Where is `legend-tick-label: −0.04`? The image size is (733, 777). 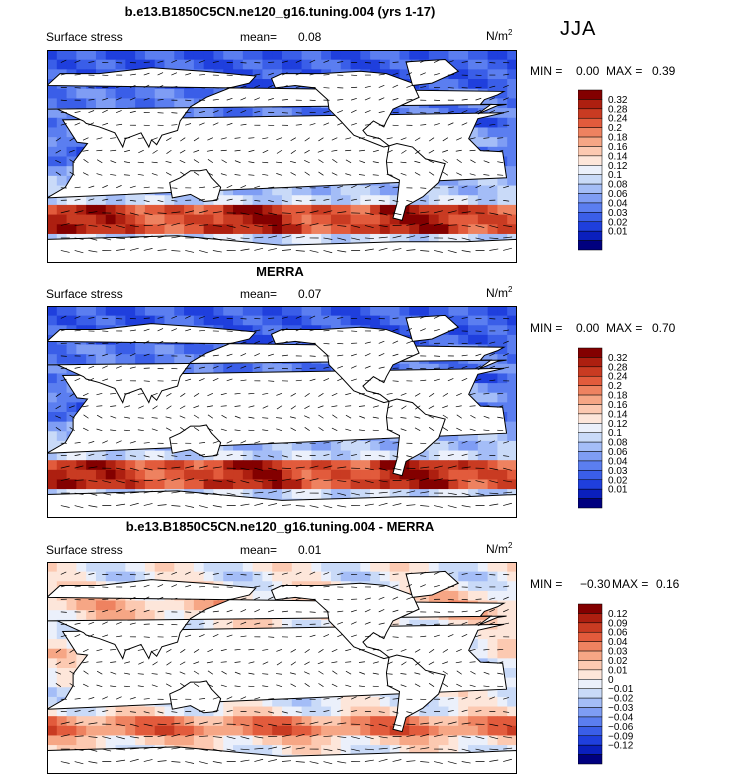 legend-tick-label: −0.04 is located at coordinates (621, 717).